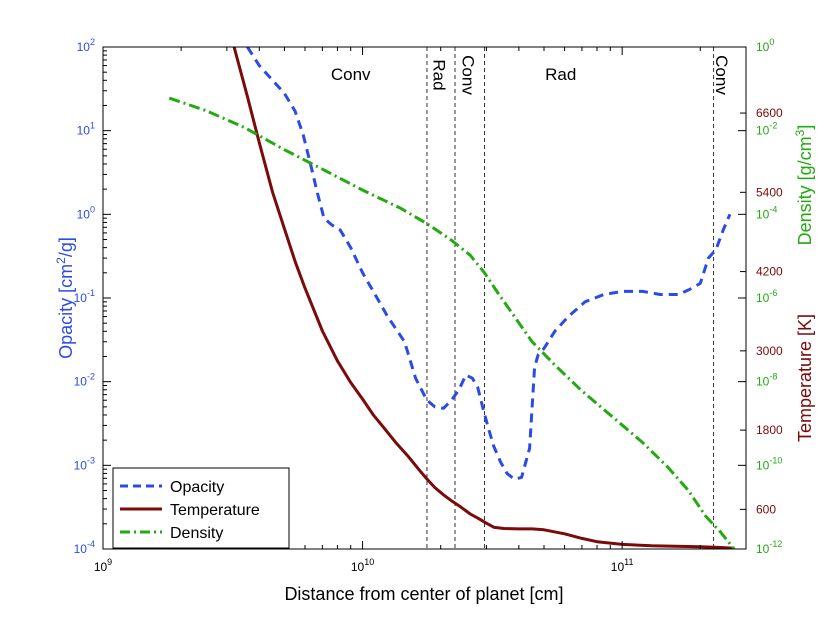 The height and width of the screenshot is (623, 830). Describe the element at coordinates (103, 565) in the screenshot. I see `x-tick-label: 109` at that location.